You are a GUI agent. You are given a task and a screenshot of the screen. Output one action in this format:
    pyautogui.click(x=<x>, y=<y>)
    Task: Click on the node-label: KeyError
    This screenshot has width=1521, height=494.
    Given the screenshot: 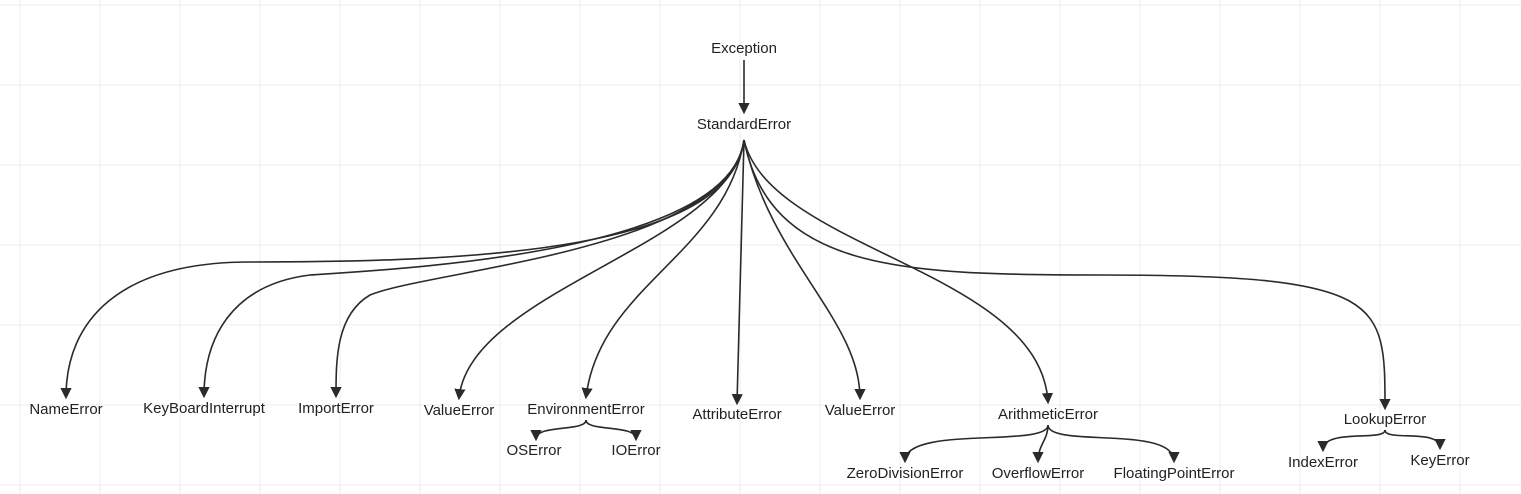 What is the action you would take?
    pyautogui.click(x=1439, y=460)
    